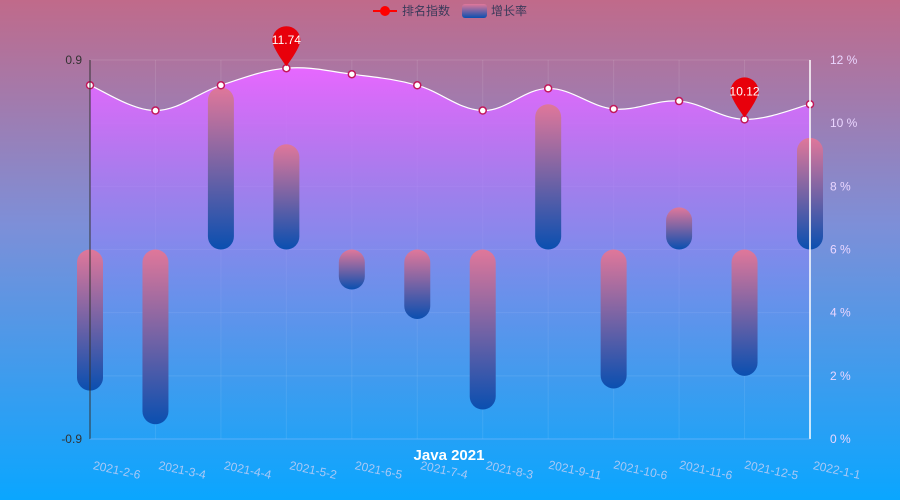 The width and height of the screenshot is (900, 500). Describe the element at coordinates (73, 60) in the screenshot. I see `left-tick-label-top: 0.9` at that location.